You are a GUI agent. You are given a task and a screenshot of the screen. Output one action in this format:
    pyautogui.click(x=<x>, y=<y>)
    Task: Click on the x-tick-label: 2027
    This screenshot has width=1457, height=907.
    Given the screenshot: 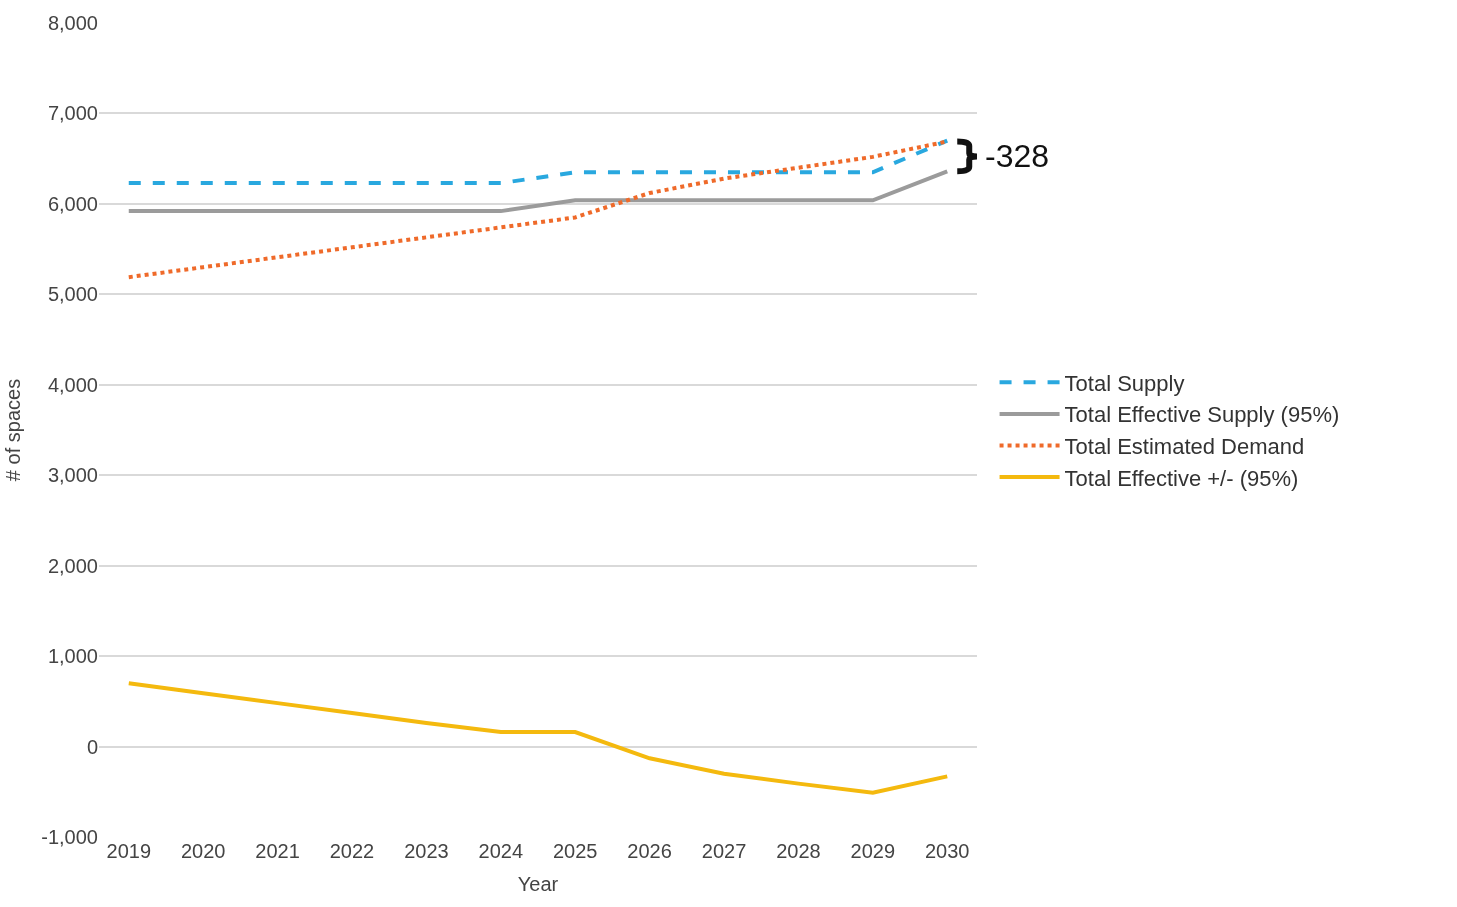 What is the action you would take?
    pyautogui.click(x=724, y=851)
    